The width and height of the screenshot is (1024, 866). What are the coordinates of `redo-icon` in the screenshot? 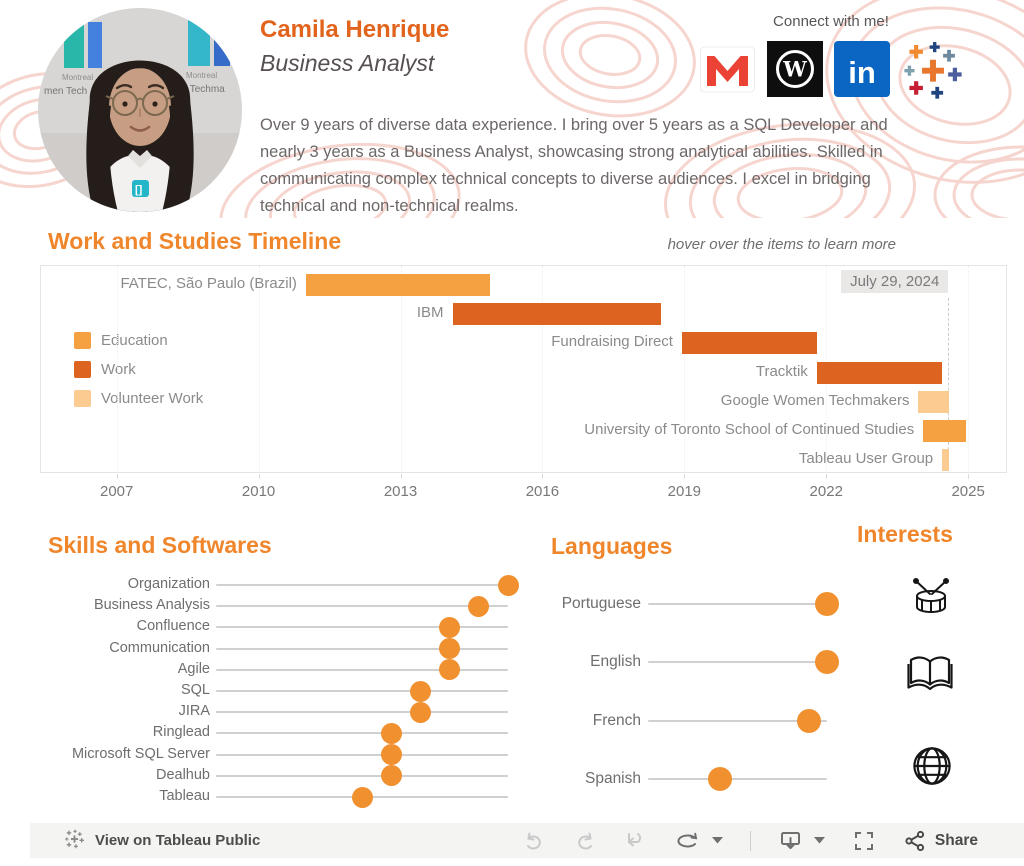 It's located at (585, 841).